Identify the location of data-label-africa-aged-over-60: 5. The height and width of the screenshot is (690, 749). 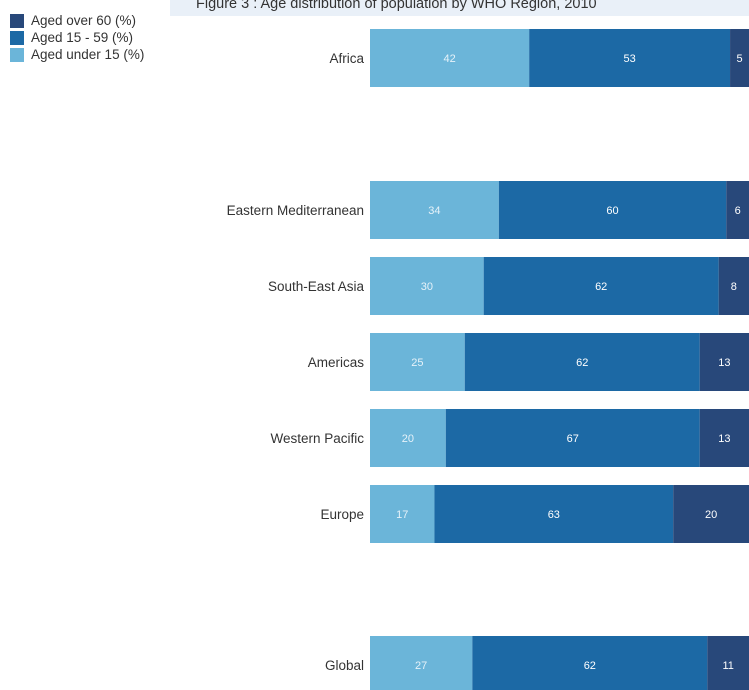
(739, 59).